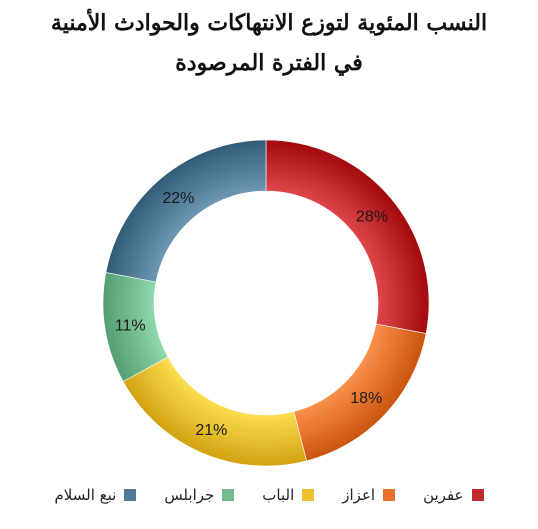  I want to click on chart-title-line2: في الفترة المرصودة, so click(269, 63).